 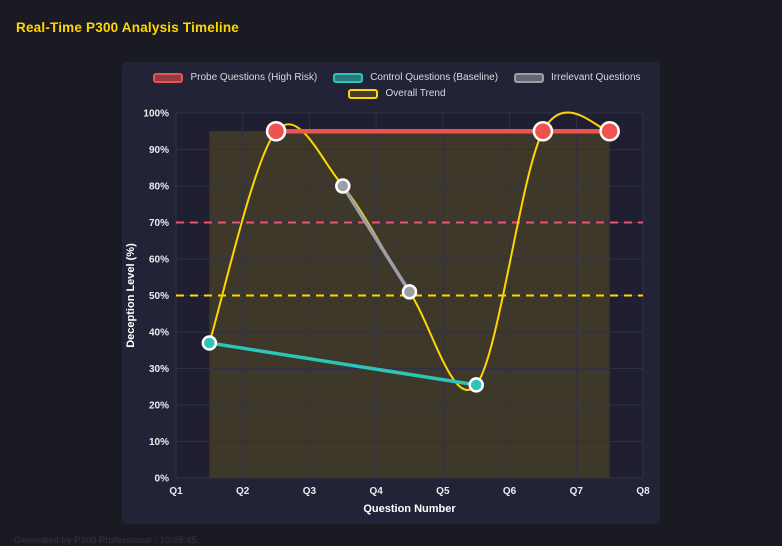 What do you see at coordinates (156, 114) in the screenshot?
I see `svg-text: 100%` at bounding box center [156, 114].